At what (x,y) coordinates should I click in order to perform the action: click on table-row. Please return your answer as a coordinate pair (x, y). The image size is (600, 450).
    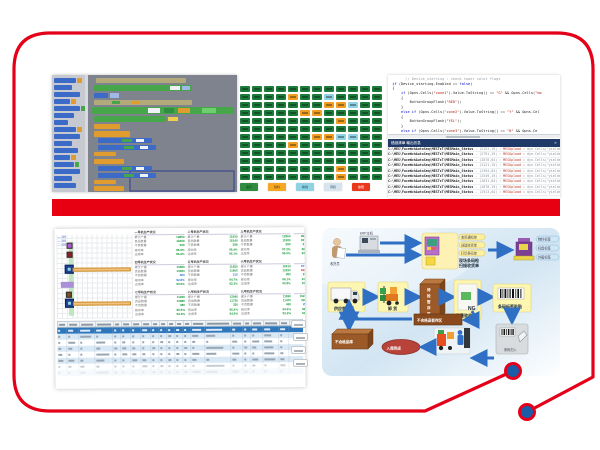
    Looking at the image, I should click on (180, 372).